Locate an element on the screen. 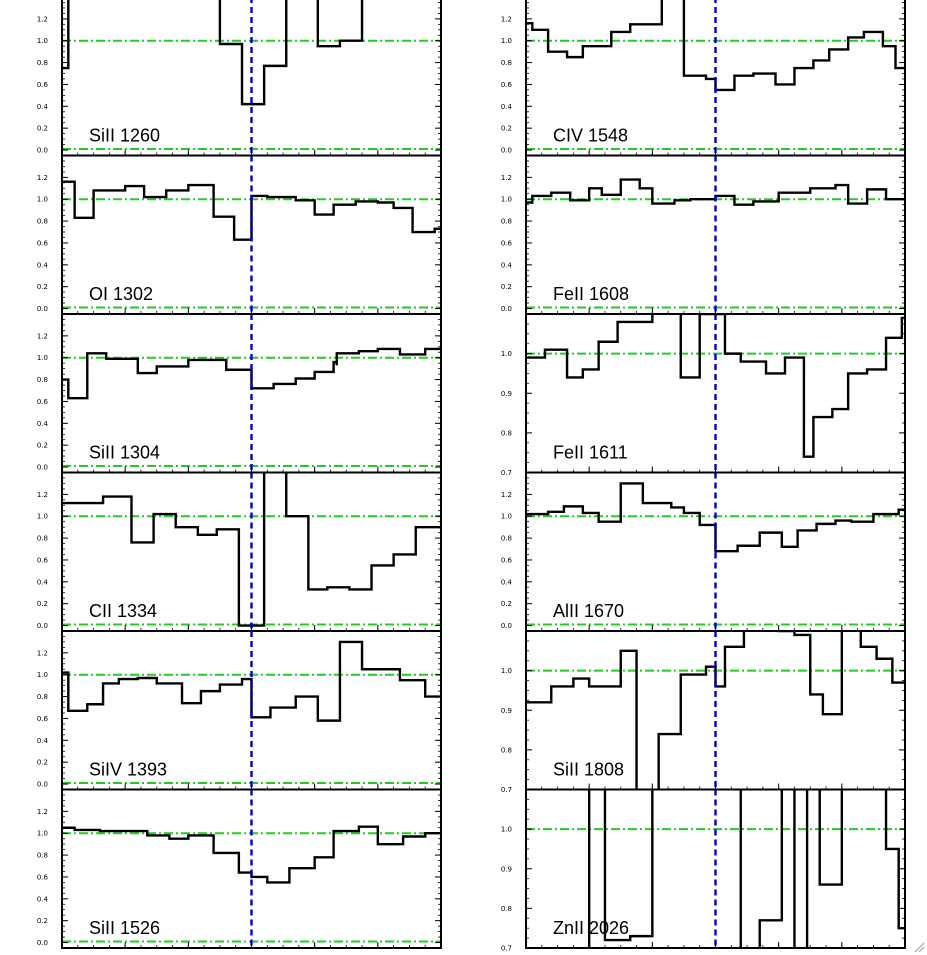 This screenshot has width=927, height=955. panel-label: OI 1302 is located at coordinates (121, 294).